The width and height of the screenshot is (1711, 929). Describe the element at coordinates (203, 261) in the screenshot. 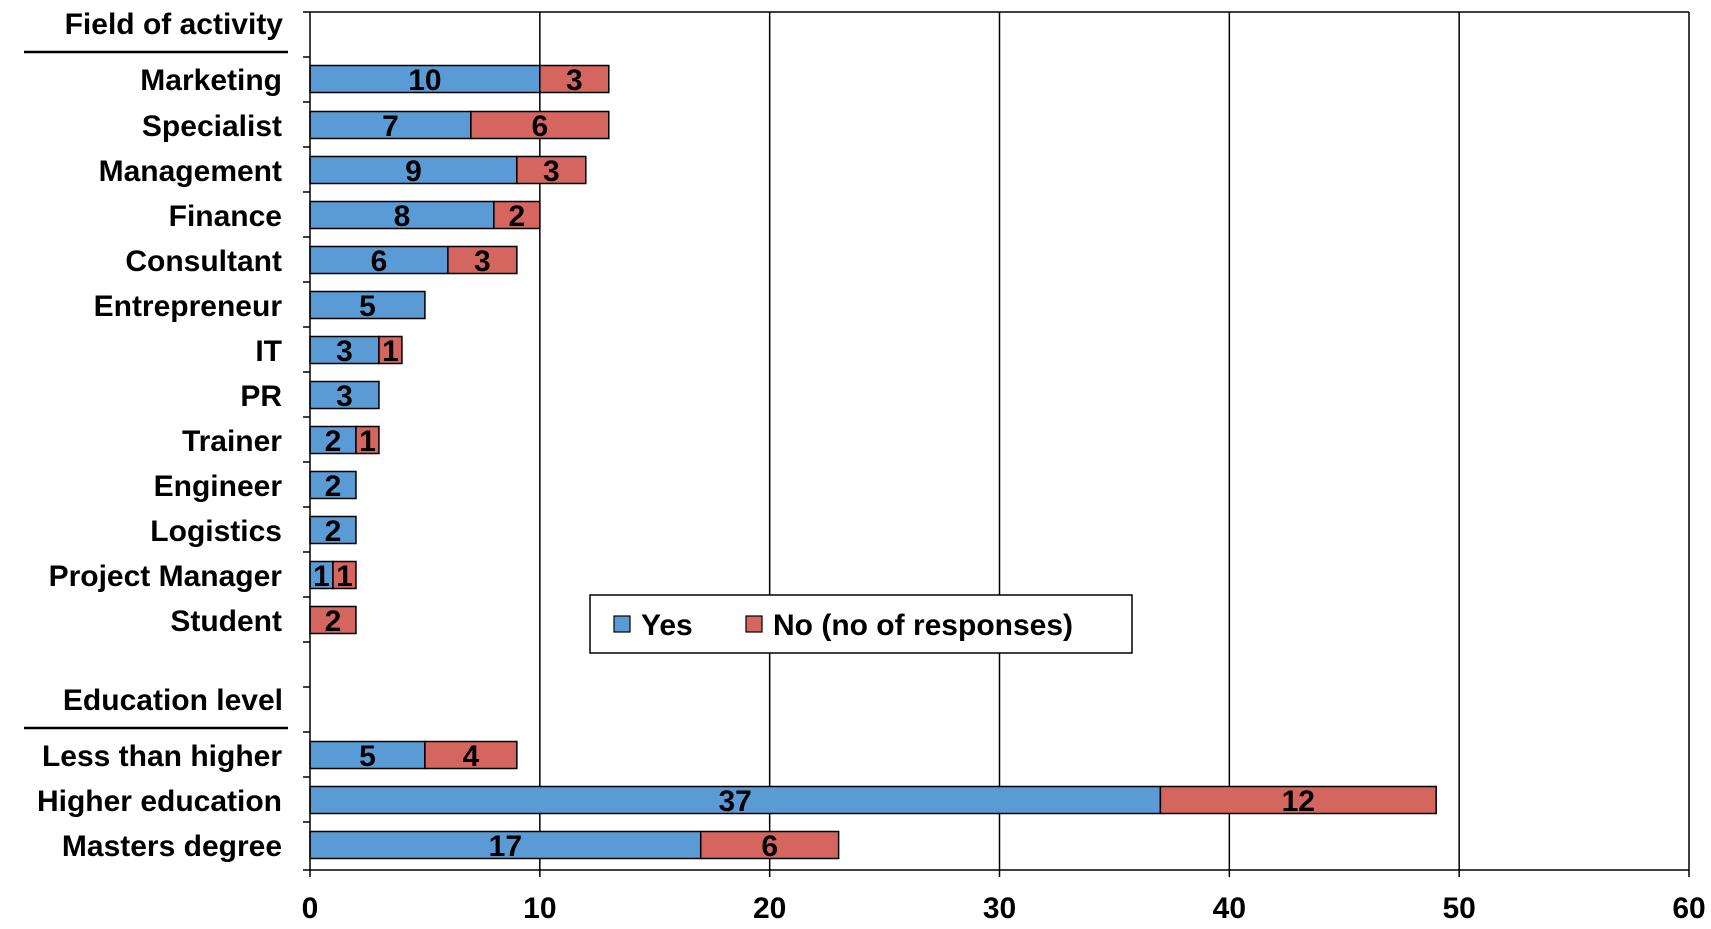

I see `category-label: Consultant` at that location.